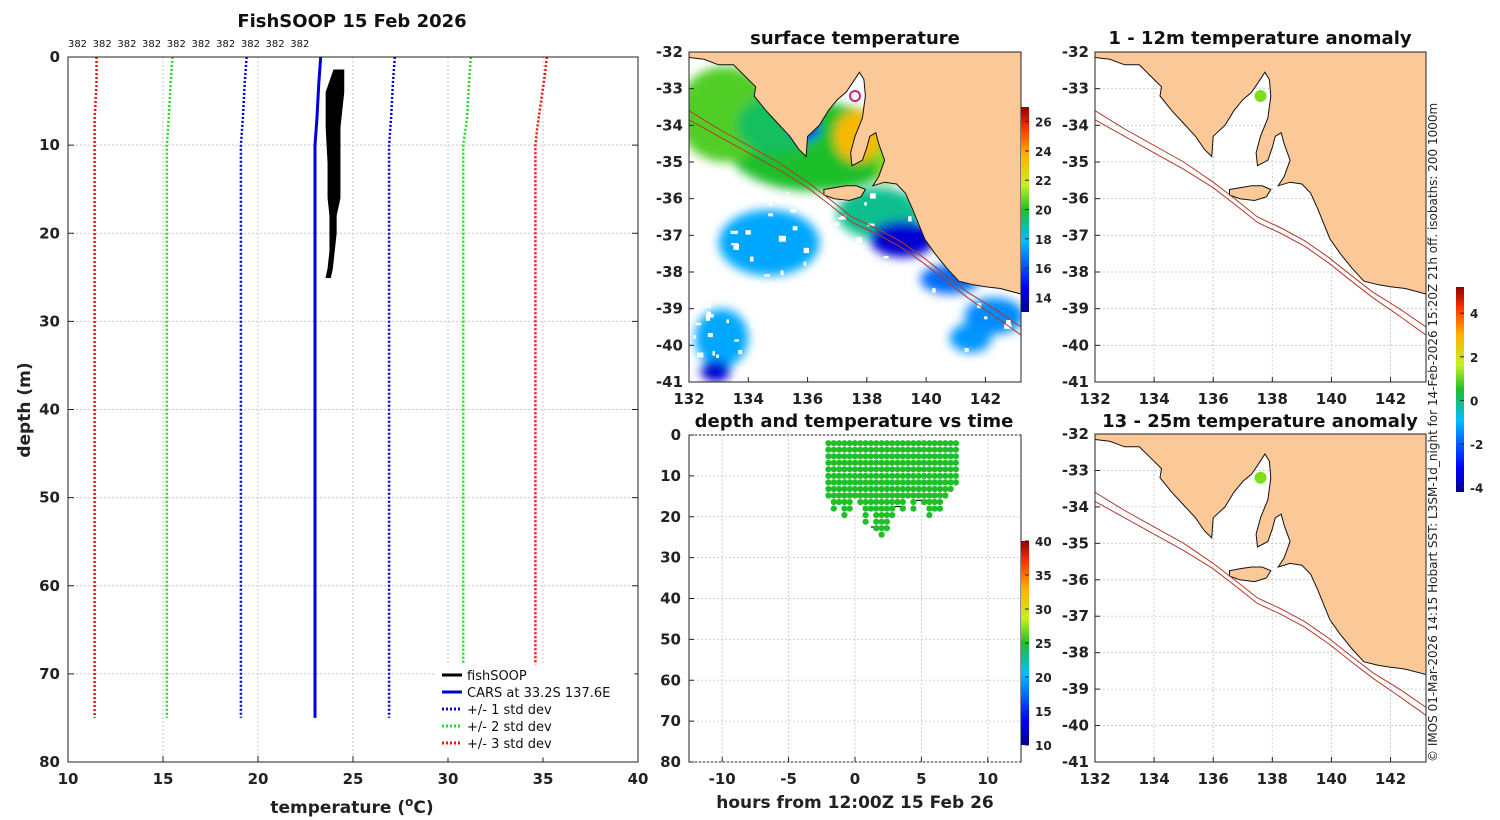 Image resolution: width=1500 pixels, height=820 pixels. Describe the element at coordinates (855, 96) in the screenshot. I see `boat-location-marker` at that location.